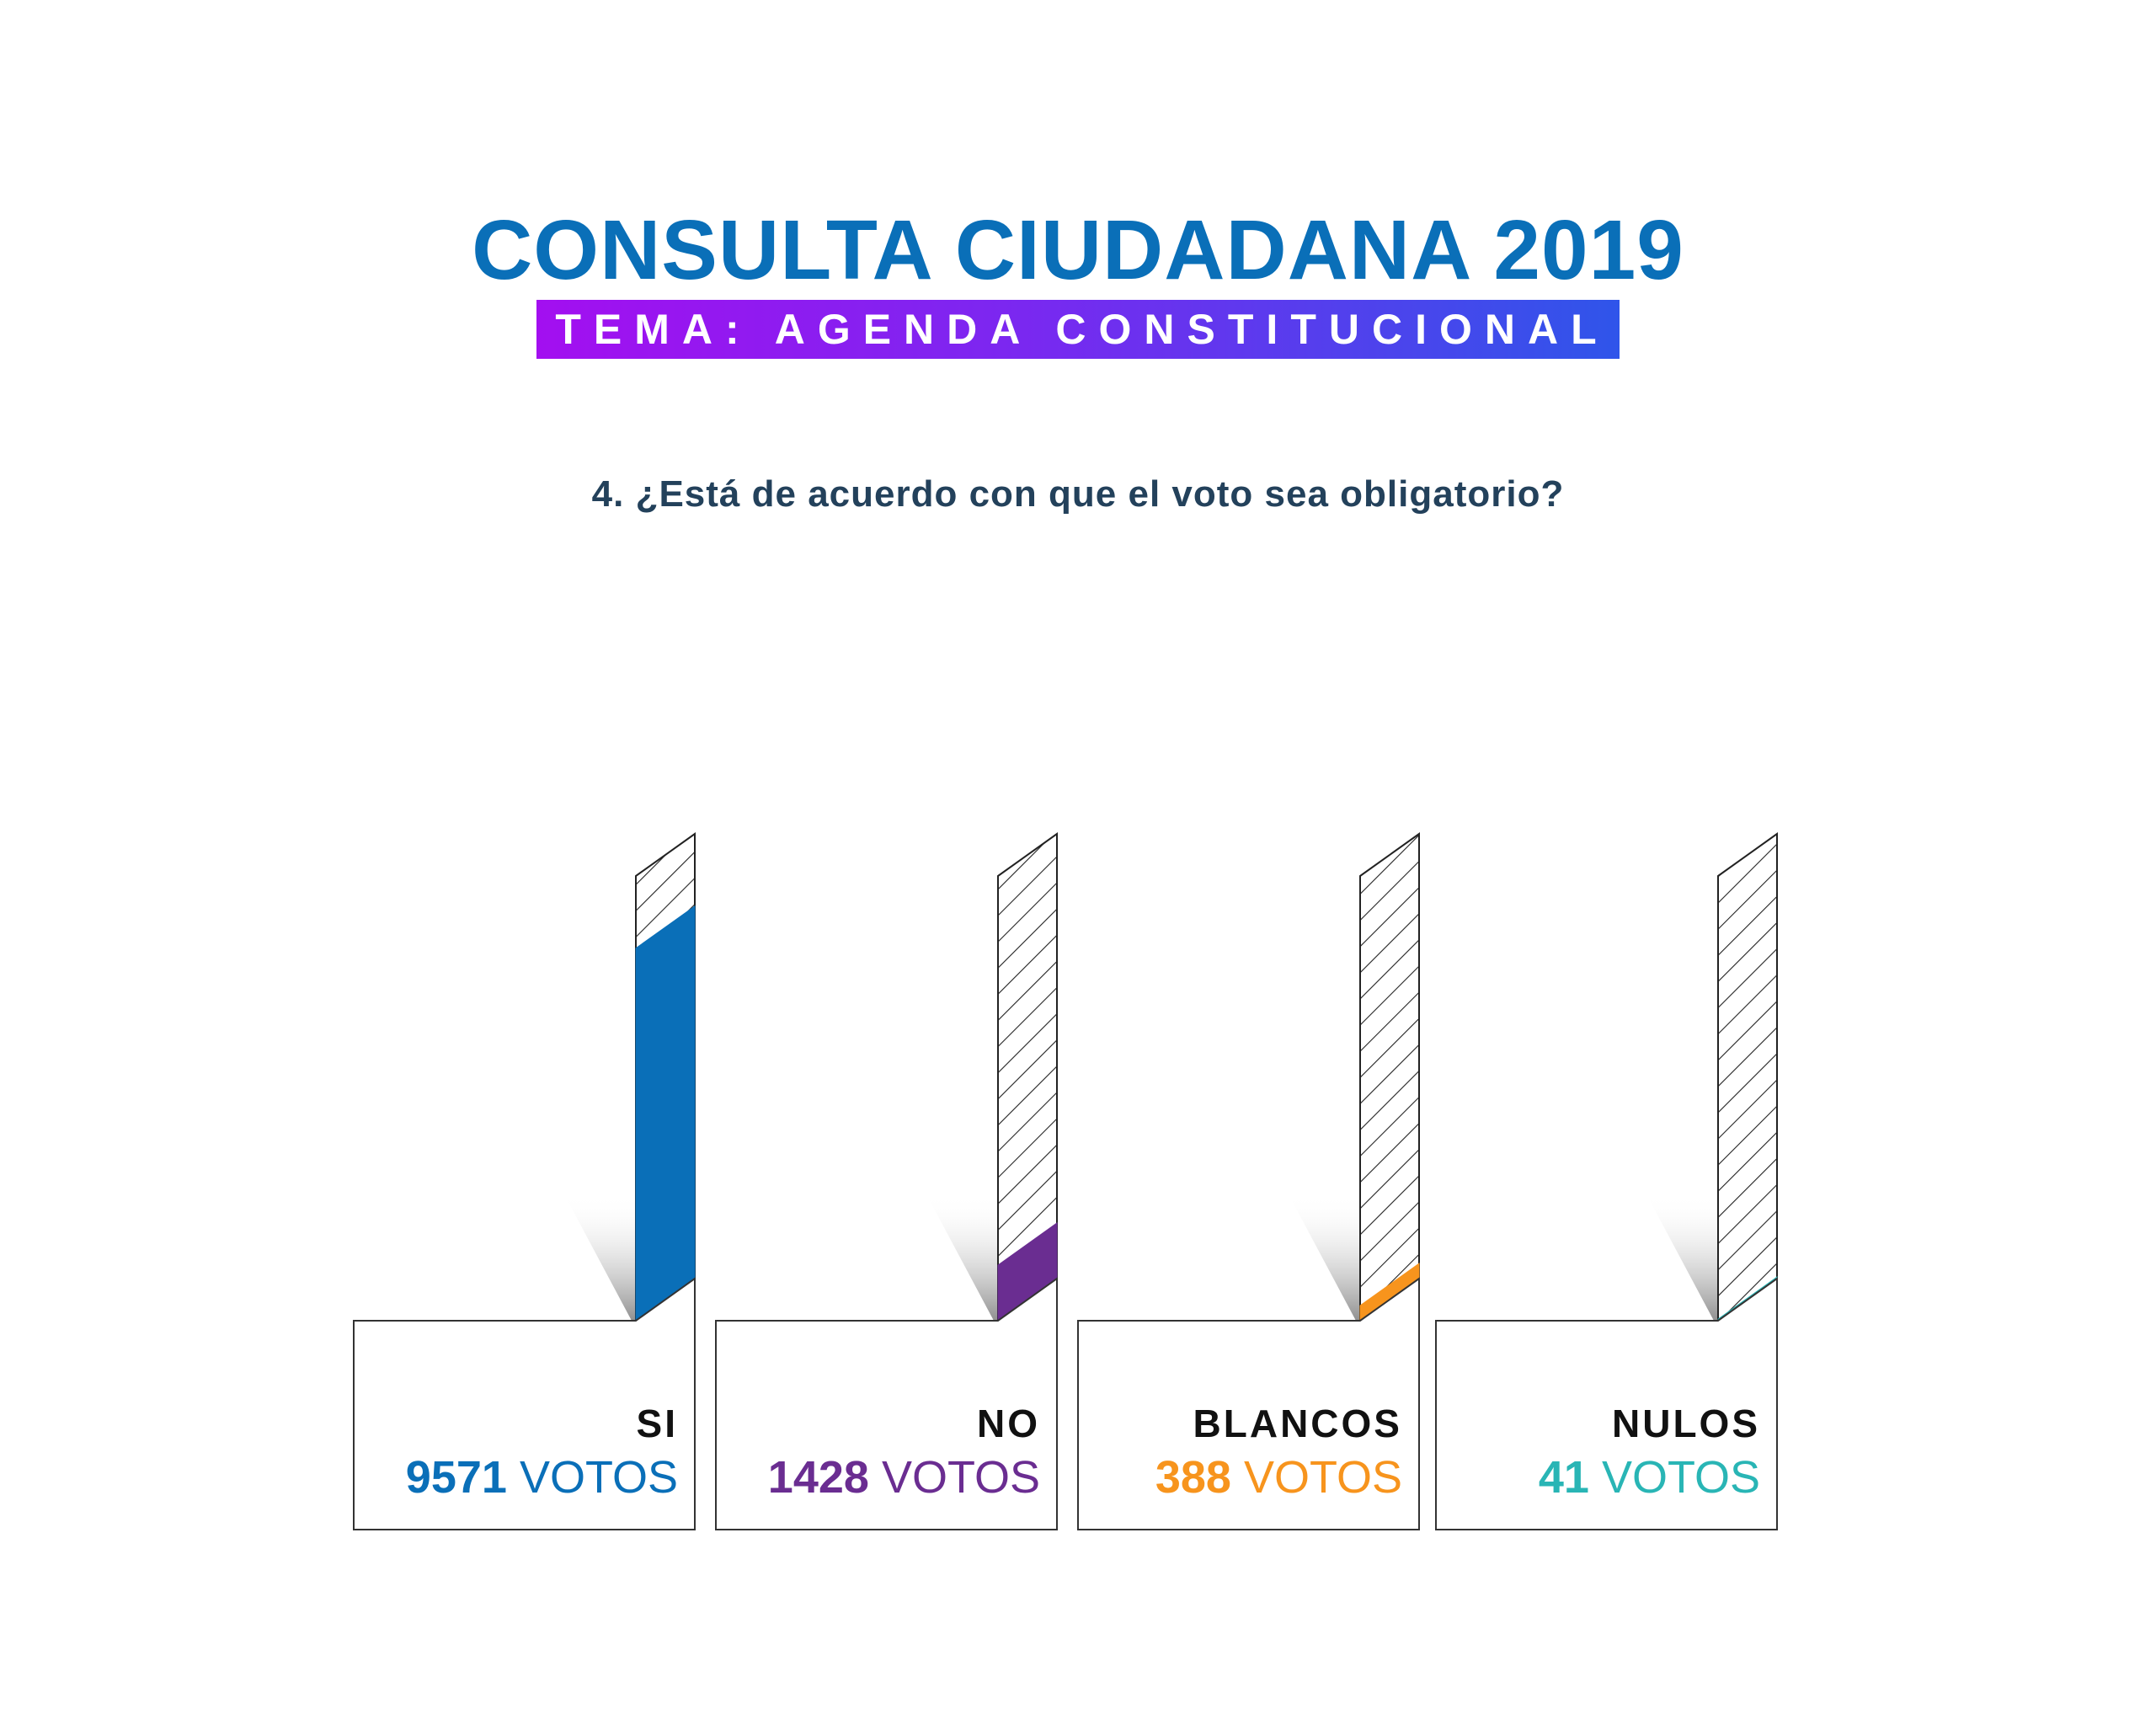 This screenshot has height=1725, width=2156. I want to click on vote-count: 9571, so click(456, 1477).